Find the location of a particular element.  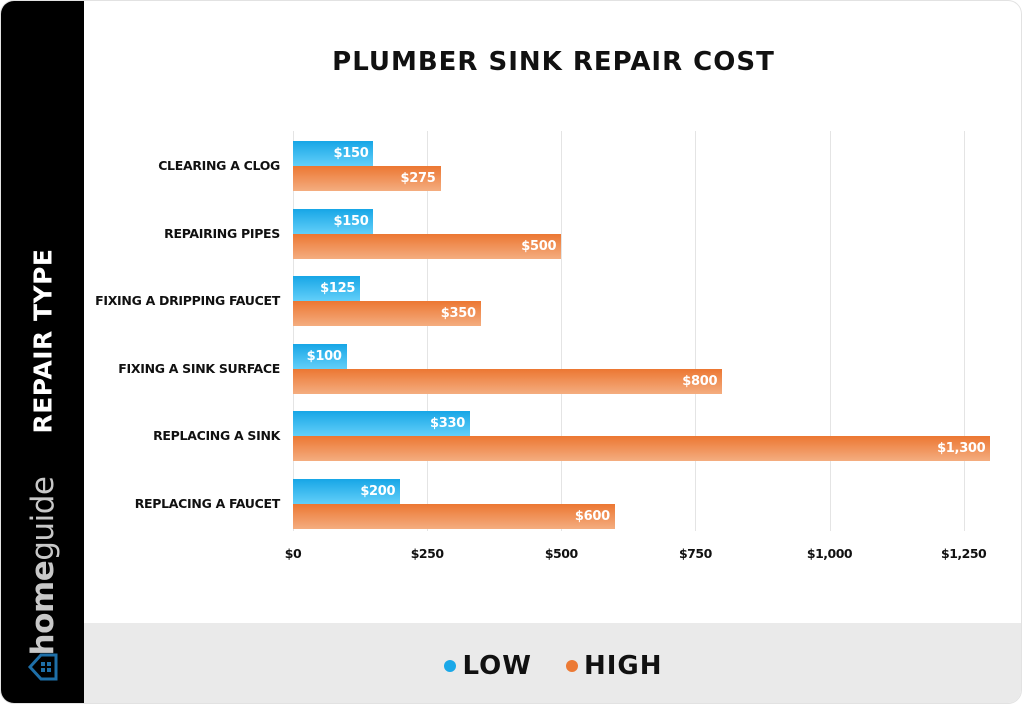

category-label: FIXING A SINK SURFACE is located at coordinates (199, 368).